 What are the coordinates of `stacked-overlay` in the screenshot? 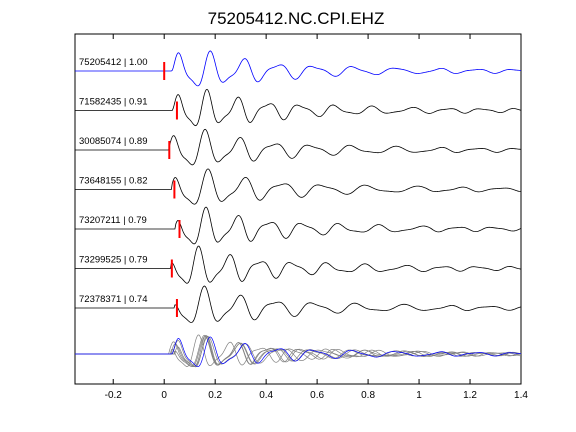 It's located at (298, 351).